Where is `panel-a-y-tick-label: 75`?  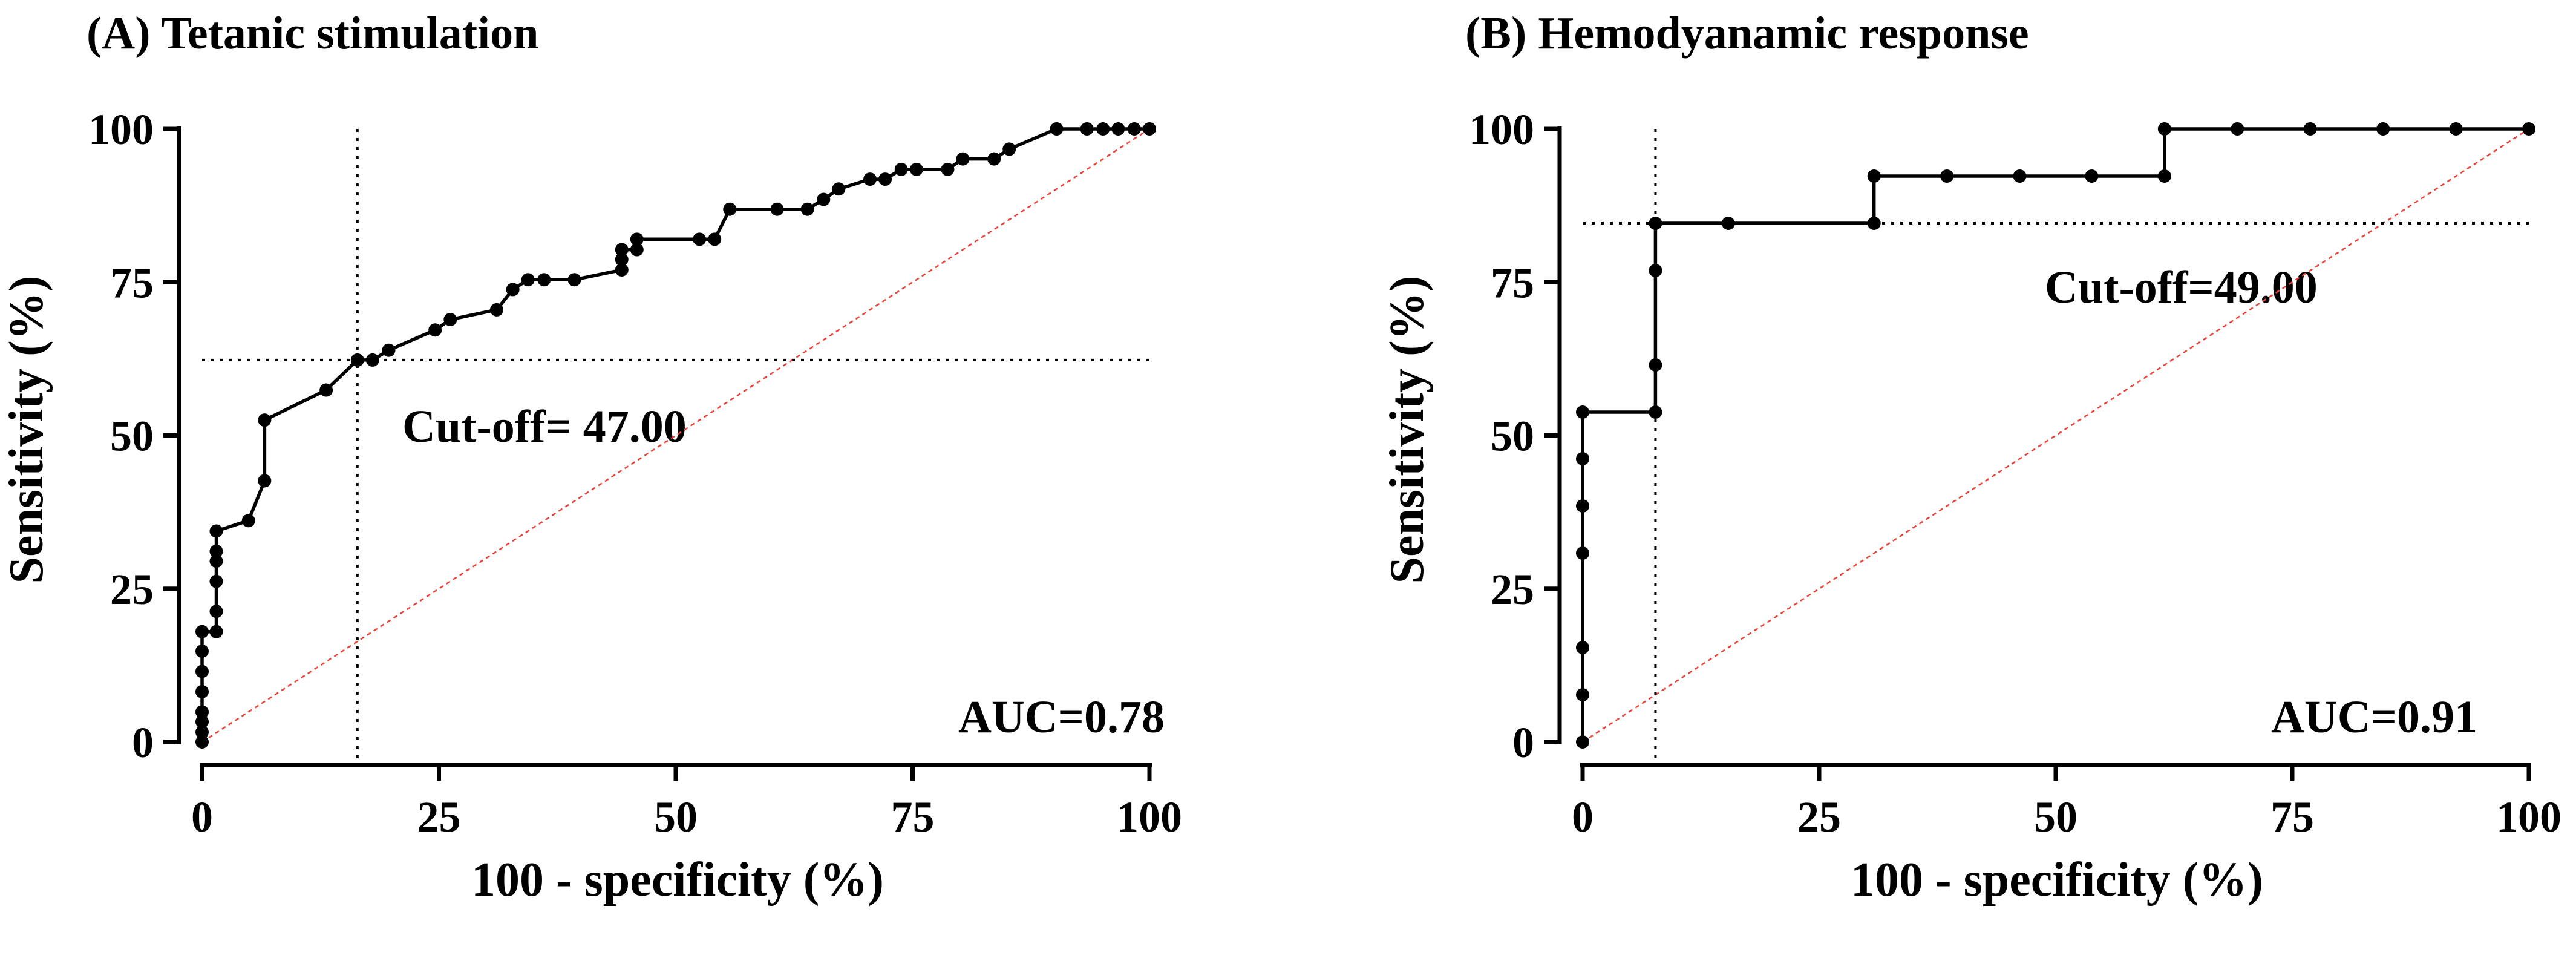
panel-a-y-tick-label: 75 is located at coordinates (132, 282).